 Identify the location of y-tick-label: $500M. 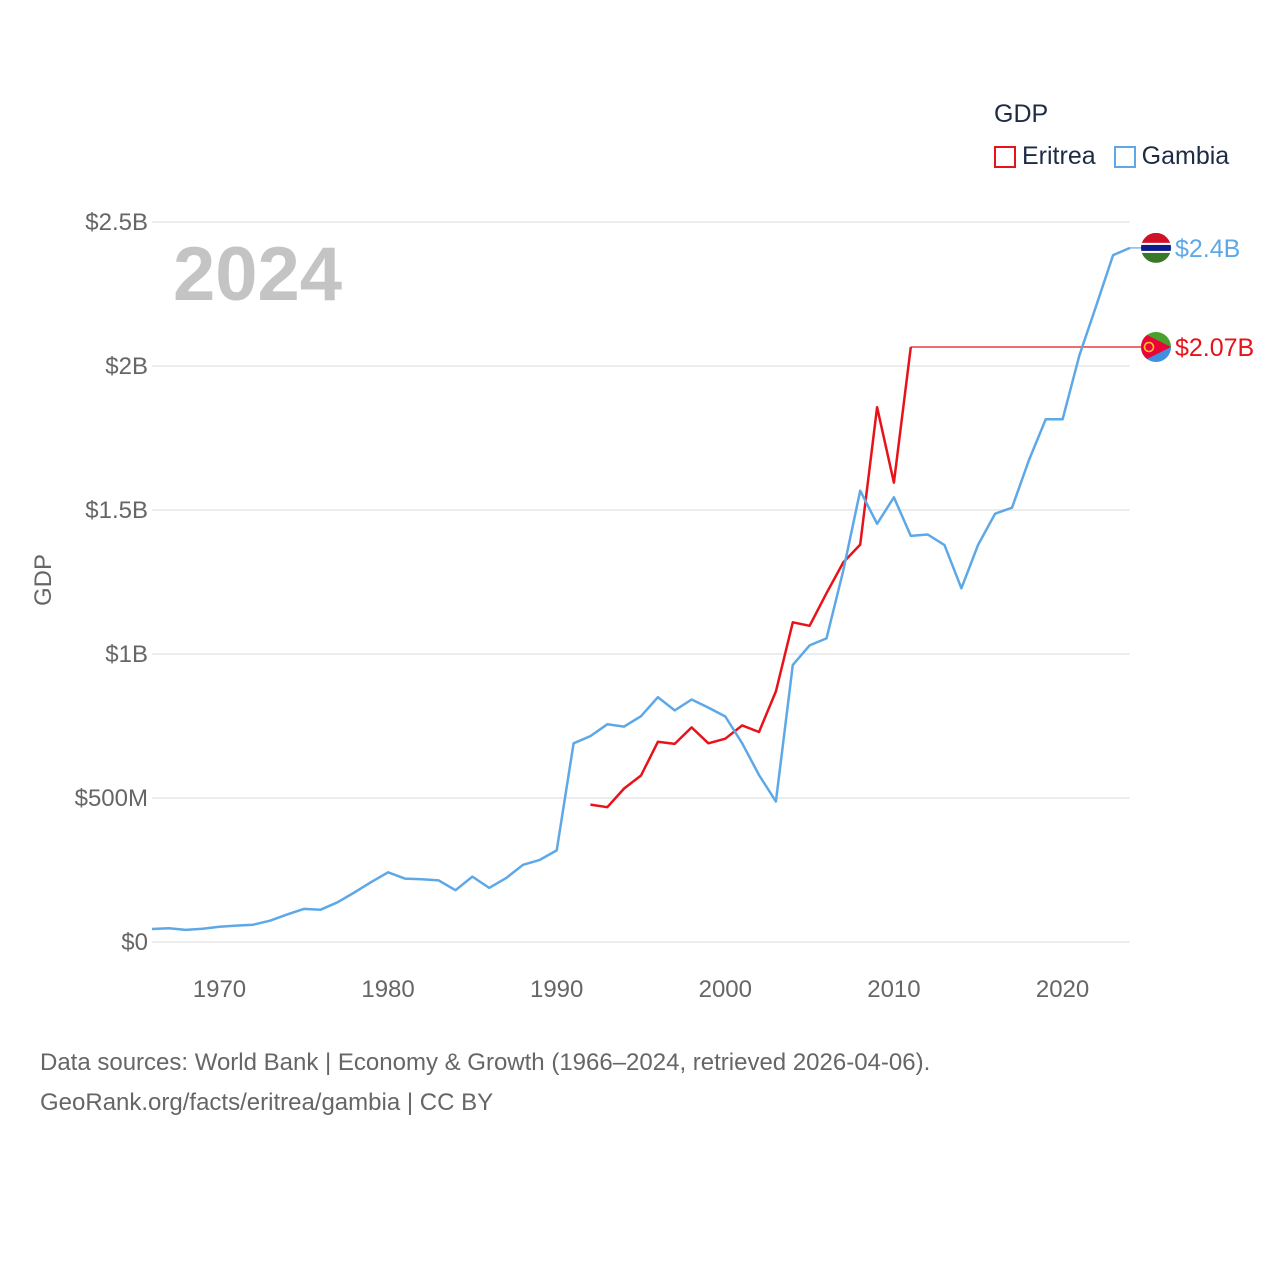
(111, 798).